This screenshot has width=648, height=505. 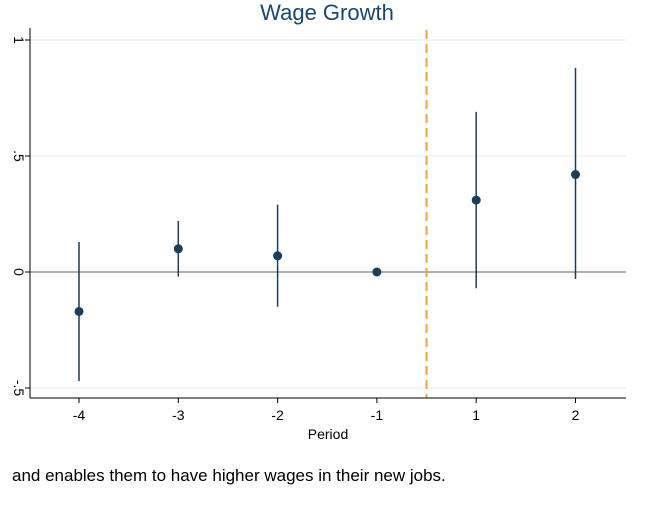 What do you see at coordinates (476, 415) in the screenshot?
I see `x-tick-label: 1` at bounding box center [476, 415].